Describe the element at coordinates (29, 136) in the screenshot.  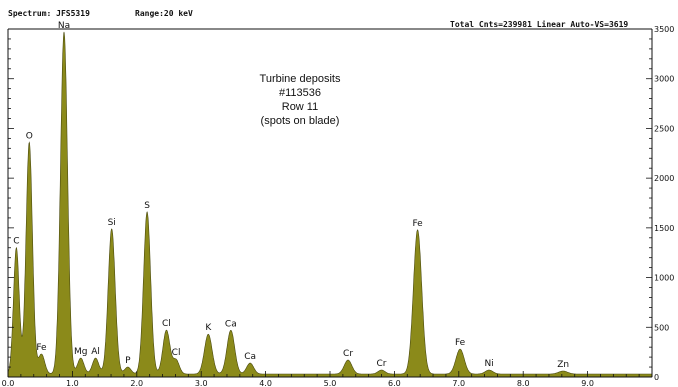
I see `peak-label-o: O` at that location.